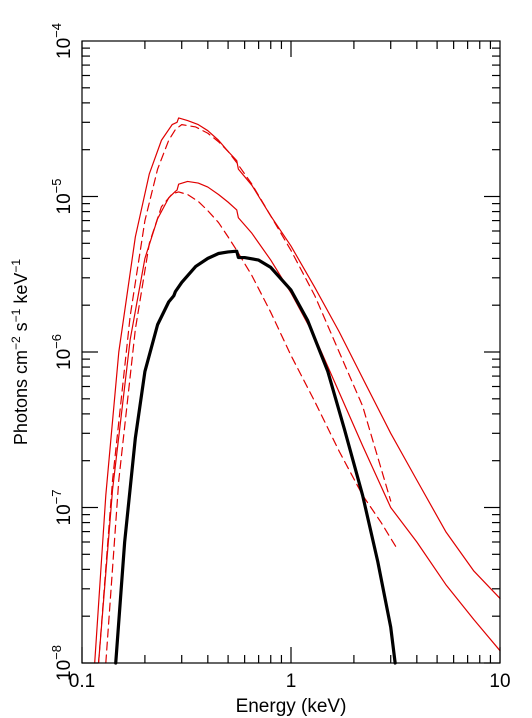 Image resolution: width=532 pixels, height=718 pixels. I want to click on y-axis-label: Photons cm−2 s−1 keV−1, so click(20, 352).